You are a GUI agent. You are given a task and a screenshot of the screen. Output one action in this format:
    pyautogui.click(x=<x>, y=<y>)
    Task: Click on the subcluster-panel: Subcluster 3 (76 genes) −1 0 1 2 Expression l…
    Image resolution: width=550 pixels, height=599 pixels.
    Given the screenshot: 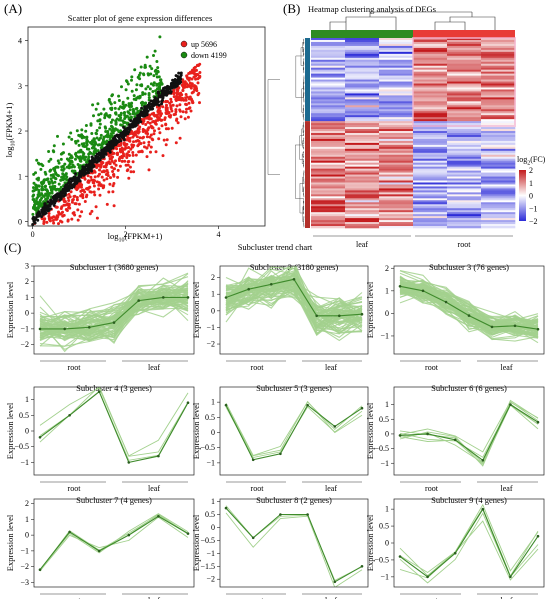 What is the action you would take?
    pyautogui.click(x=455, y=317)
    